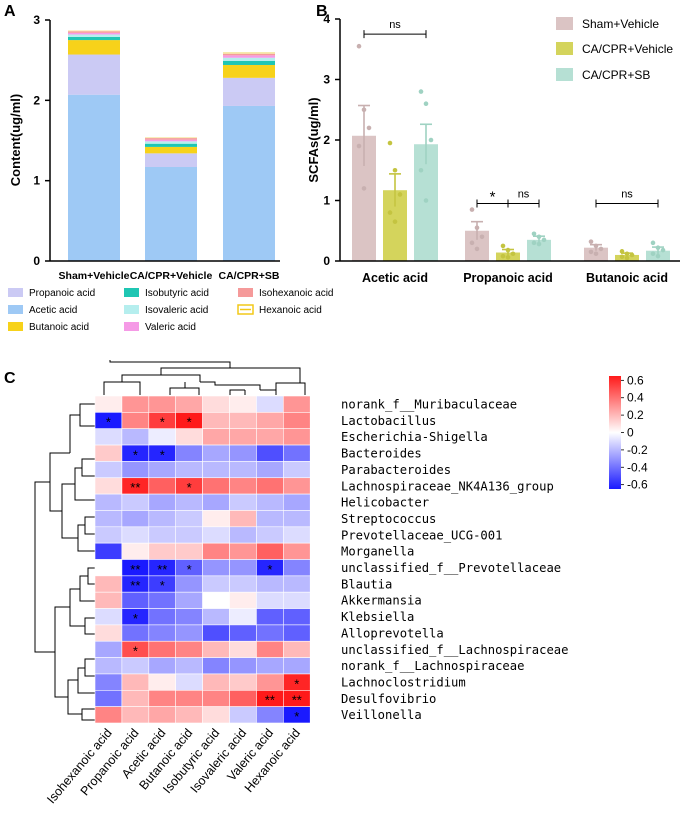 The image size is (685, 827). Describe the element at coordinates (511, 113) in the screenshot. I see `significance-brackets: ns * ns ns` at that location.